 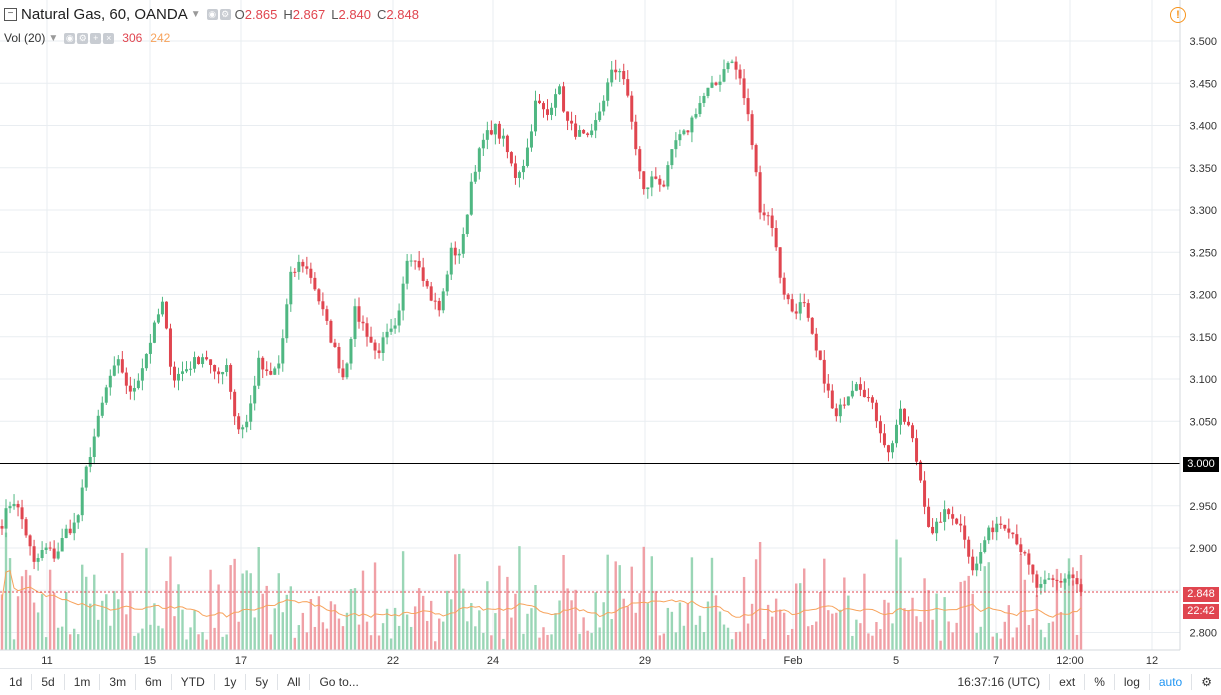 What do you see at coordinates (83, 682) in the screenshot?
I see `range-1m: 1m` at bounding box center [83, 682].